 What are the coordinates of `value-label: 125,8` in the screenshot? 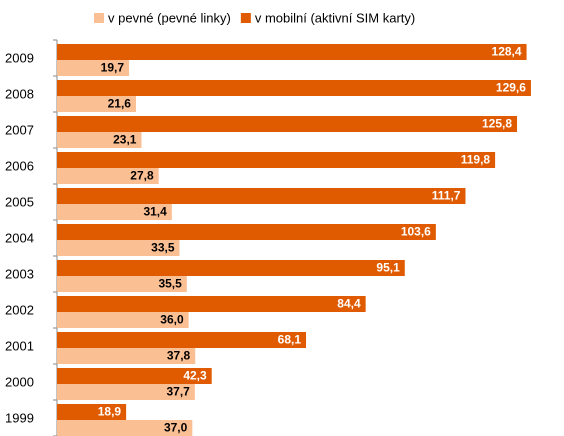 It's located at (497, 124).